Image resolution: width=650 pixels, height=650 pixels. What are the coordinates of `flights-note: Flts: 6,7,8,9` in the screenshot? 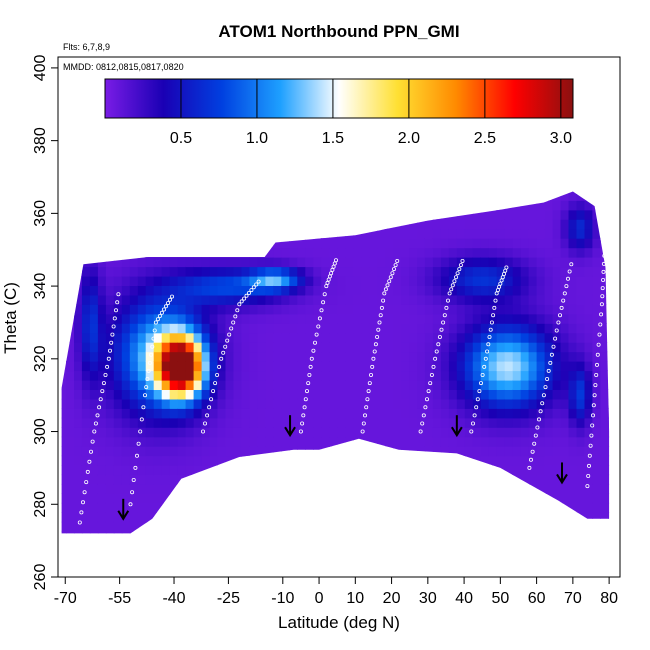 It's located at (86, 47).